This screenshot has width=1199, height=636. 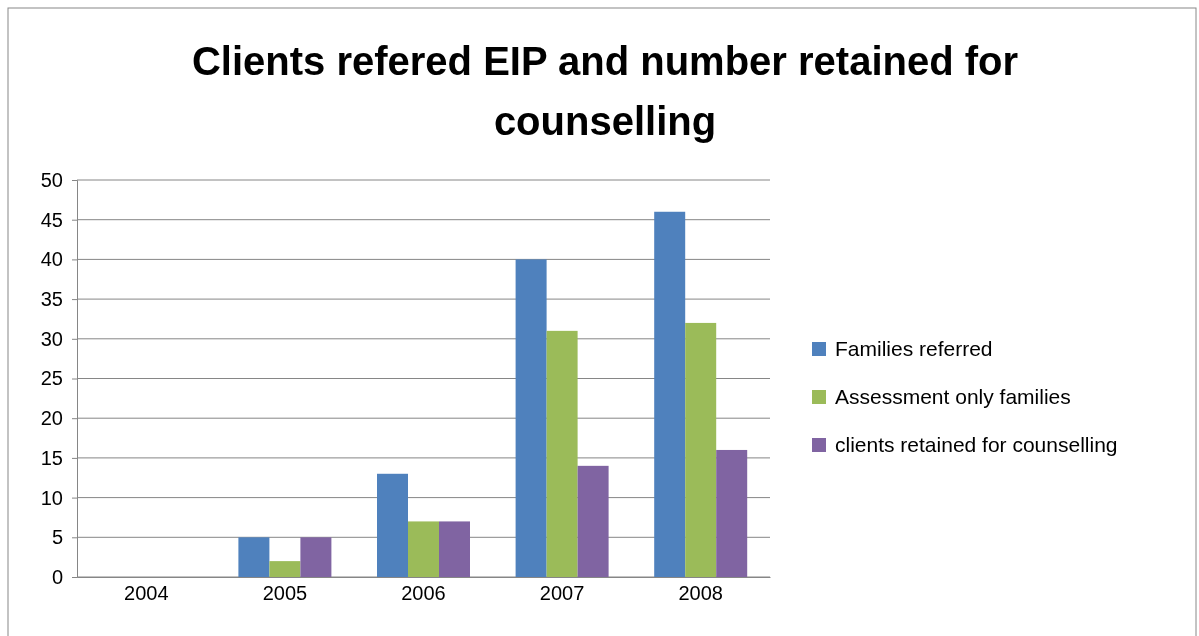 What do you see at coordinates (51, 299) in the screenshot?
I see `y-tick-label: 35` at bounding box center [51, 299].